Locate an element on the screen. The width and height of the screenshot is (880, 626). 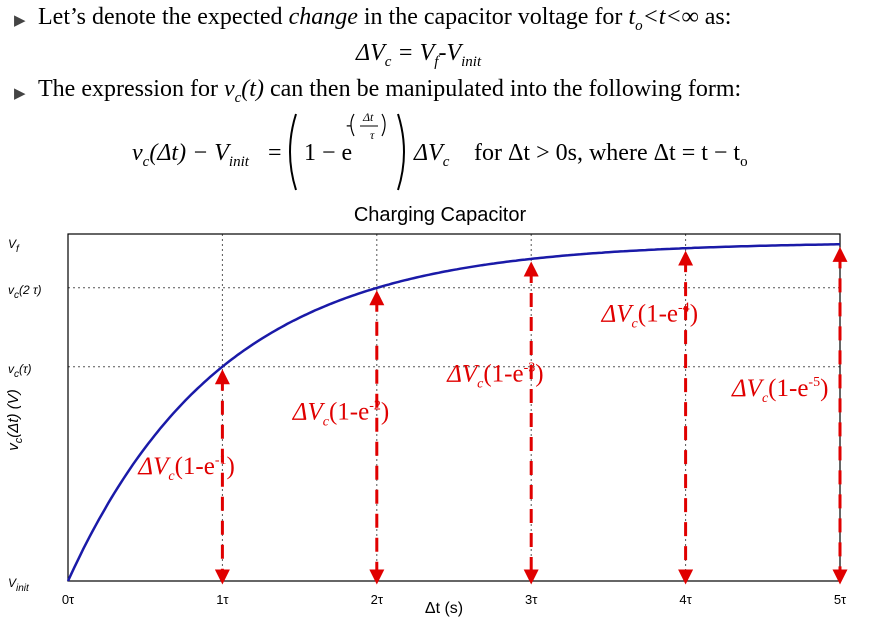
f-left2: (Δt) − V is located at coordinates (189, 153).